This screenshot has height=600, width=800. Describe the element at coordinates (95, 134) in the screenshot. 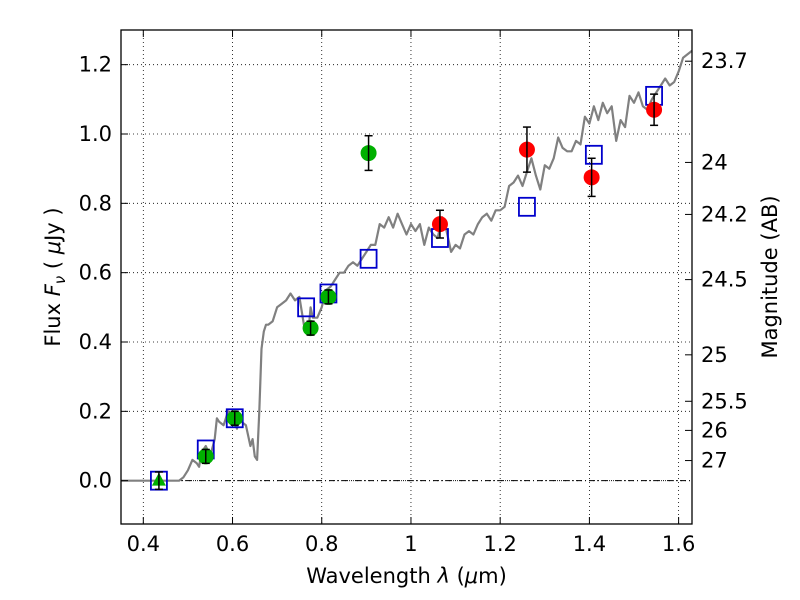

I see `y-tick-label: 1.0` at that location.